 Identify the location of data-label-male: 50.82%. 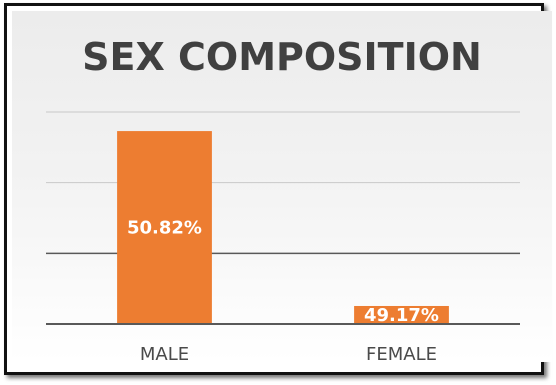
(164, 228).